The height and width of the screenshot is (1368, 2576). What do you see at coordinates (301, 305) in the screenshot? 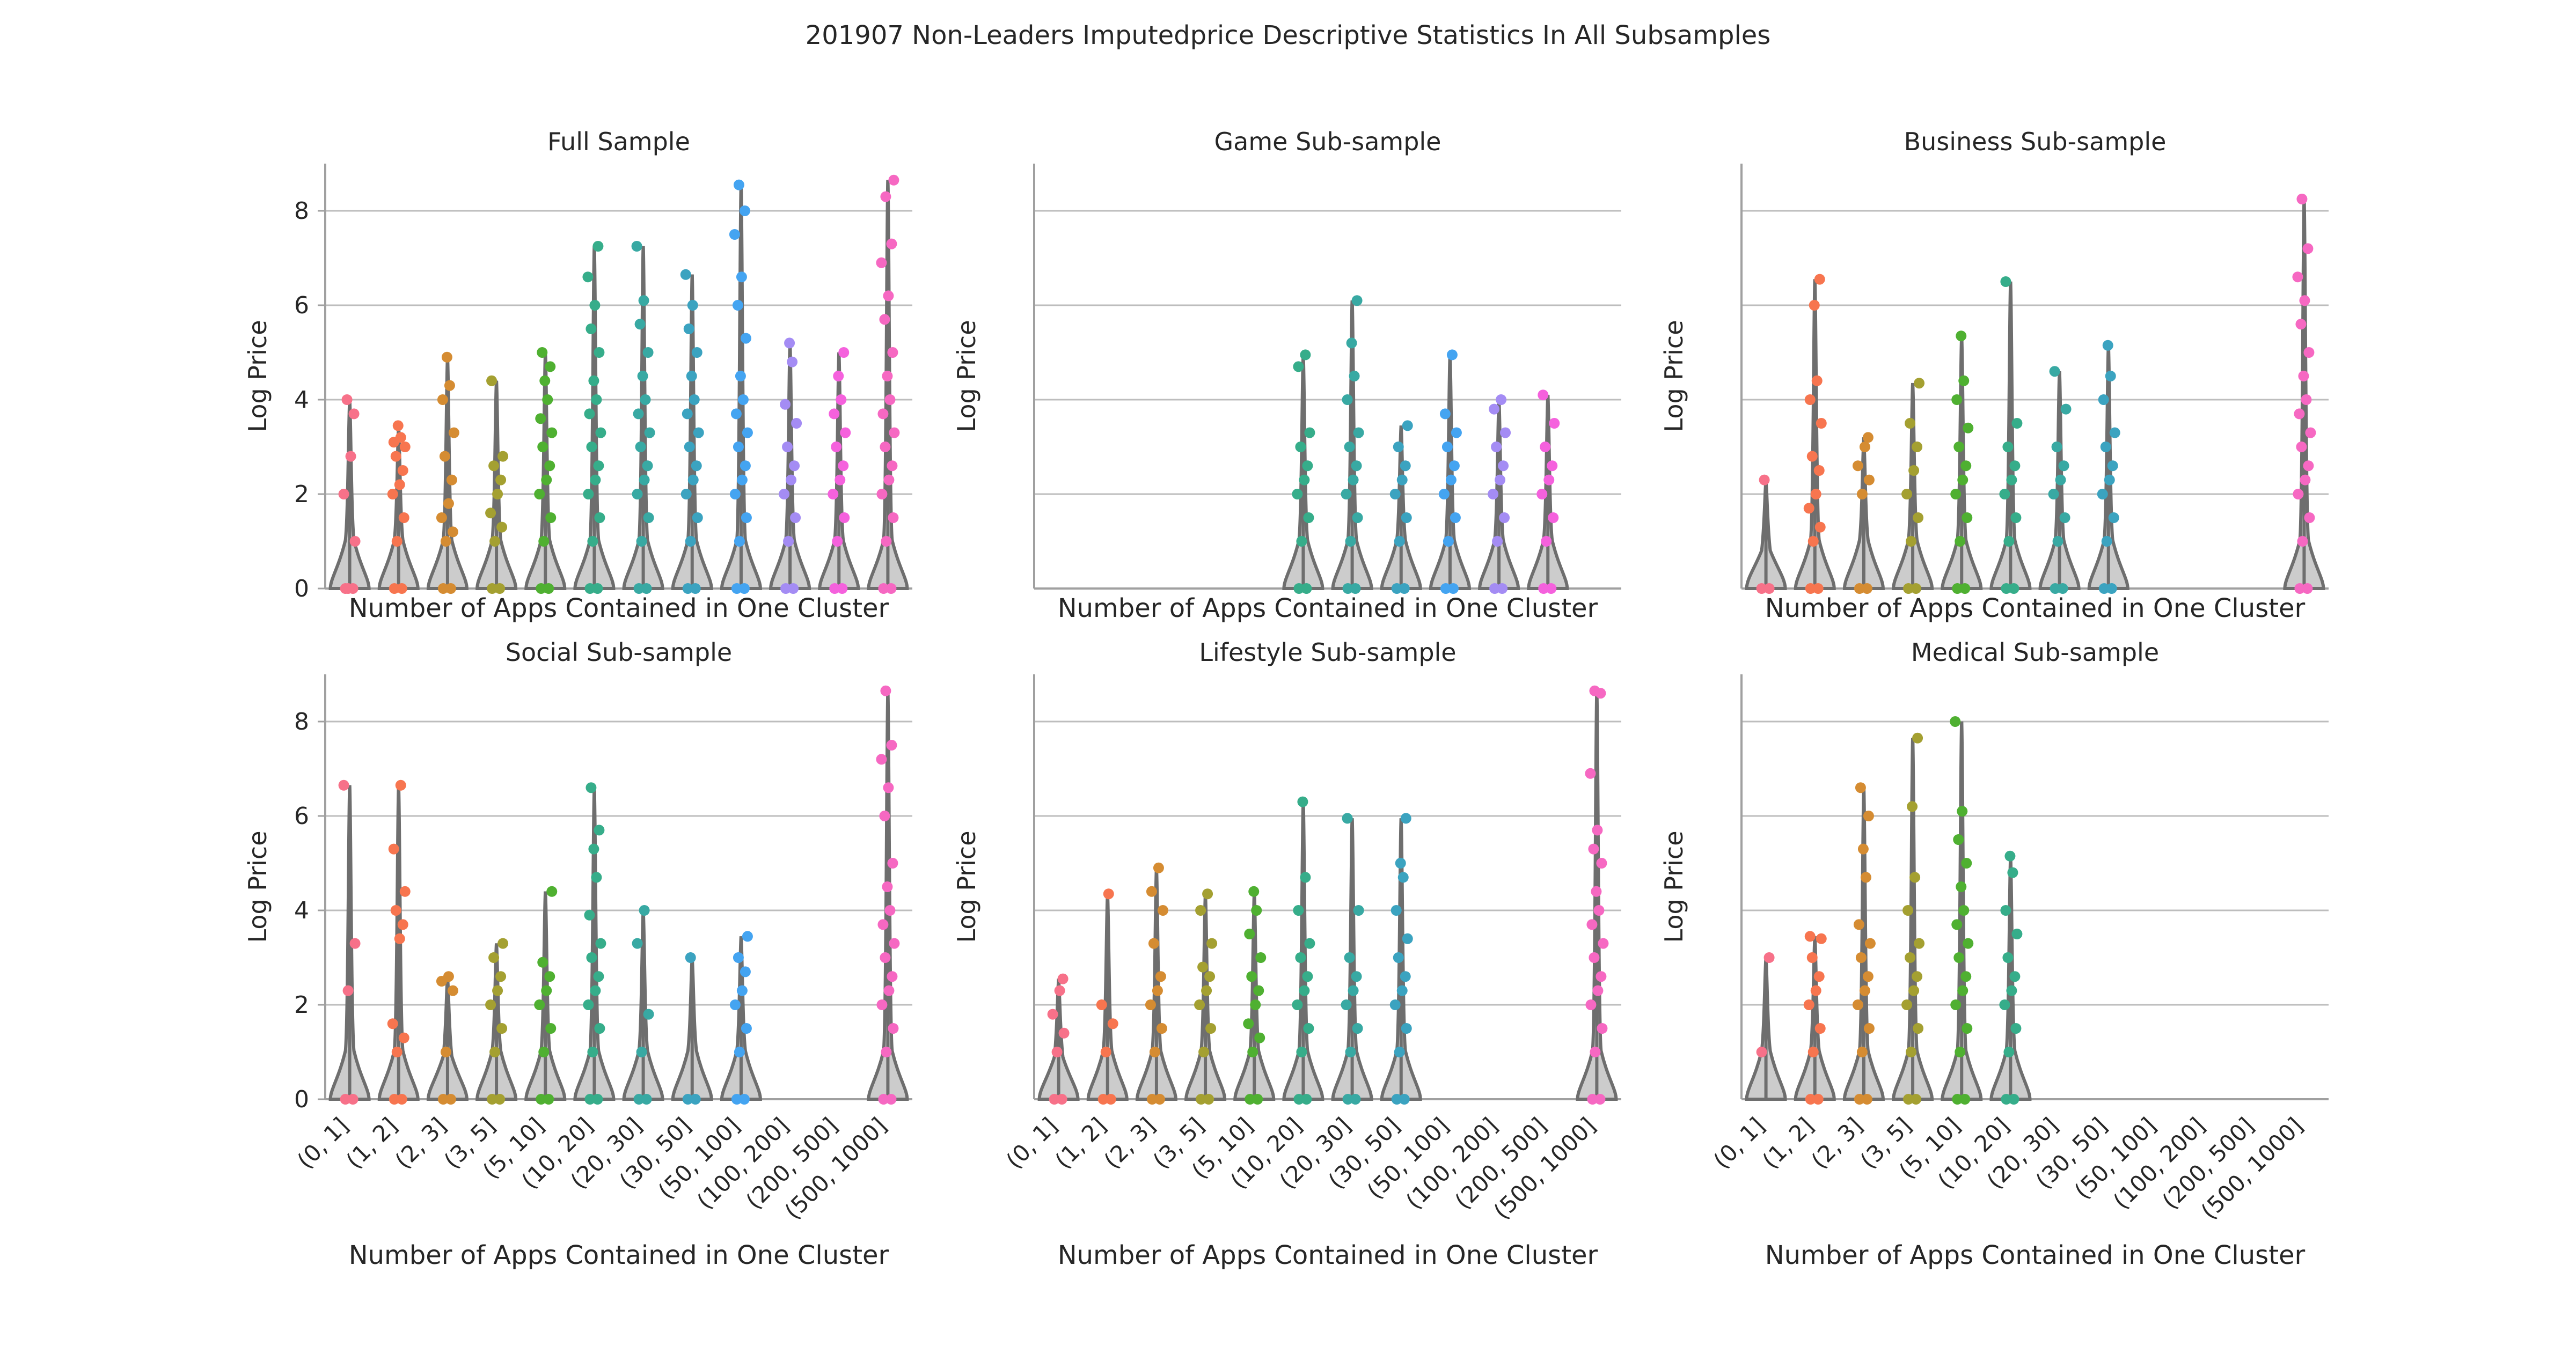
I see `y-tick-label: 6` at bounding box center [301, 305].